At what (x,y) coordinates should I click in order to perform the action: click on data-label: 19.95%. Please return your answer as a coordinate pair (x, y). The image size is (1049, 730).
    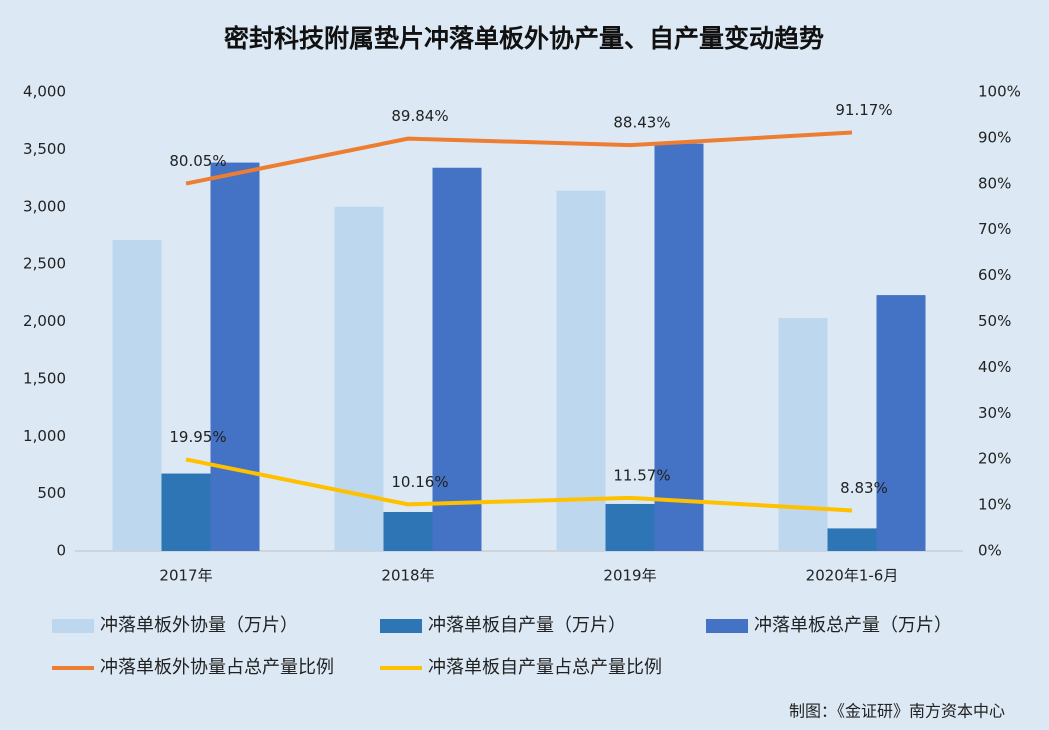
    Looking at the image, I should click on (197, 437).